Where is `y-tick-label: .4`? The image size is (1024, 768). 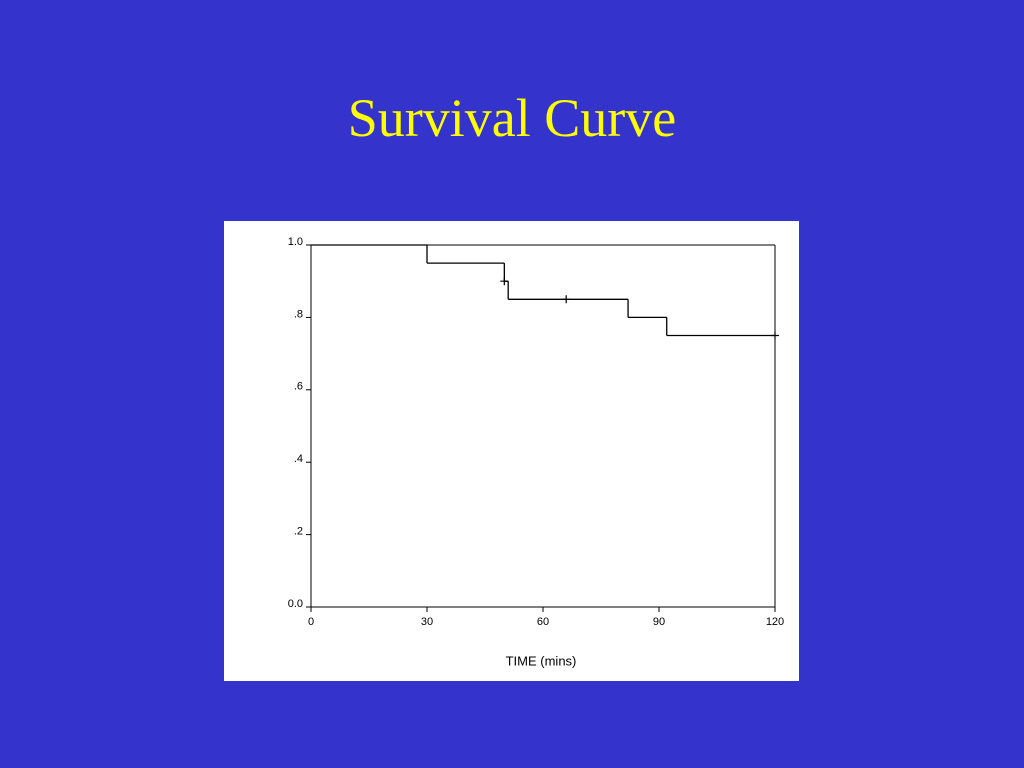 y-tick-label: .4 is located at coordinates (298, 459).